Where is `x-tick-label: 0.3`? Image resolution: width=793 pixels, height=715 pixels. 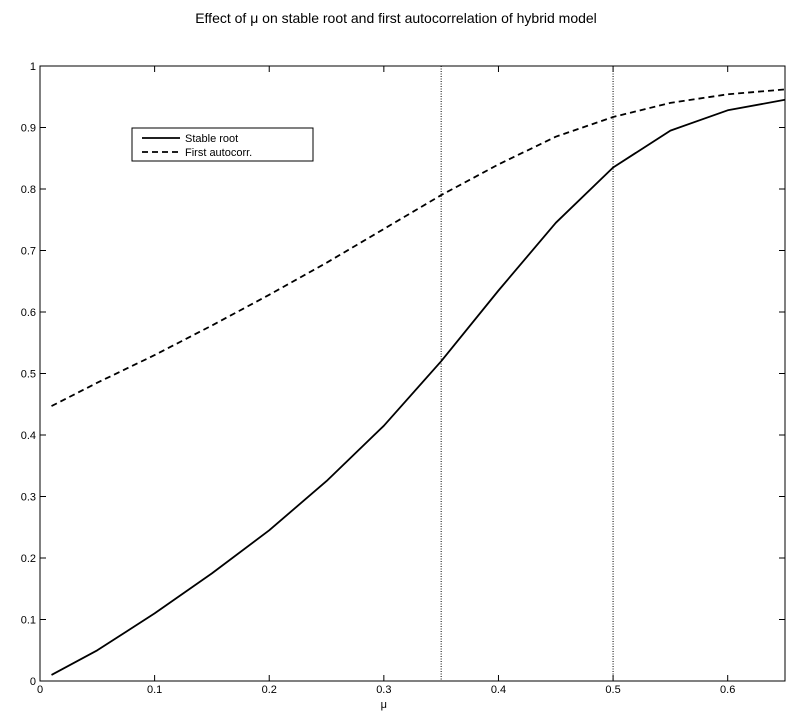 x-tick-label: 0.3 is located at coordinates (383, 690).